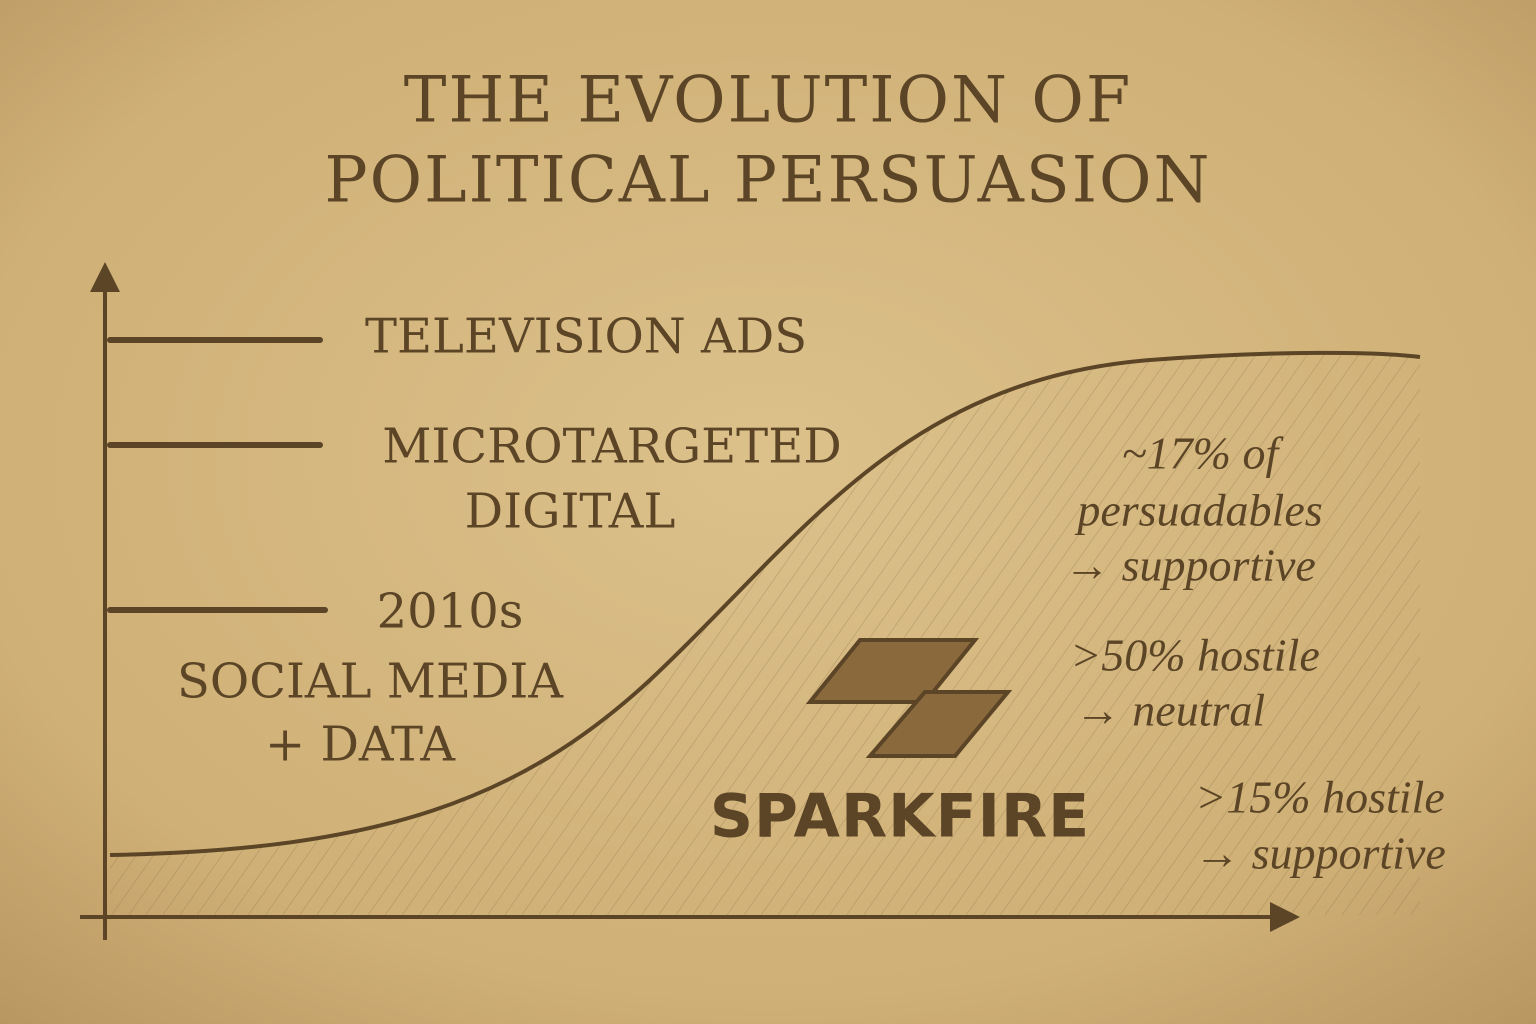 The height and width of the screenshot is (1024, 1536). What do you see at coordinates (1285, 917) in the screenshot?
I see `x-axis-arrow` at bounding box center [1285, 917].